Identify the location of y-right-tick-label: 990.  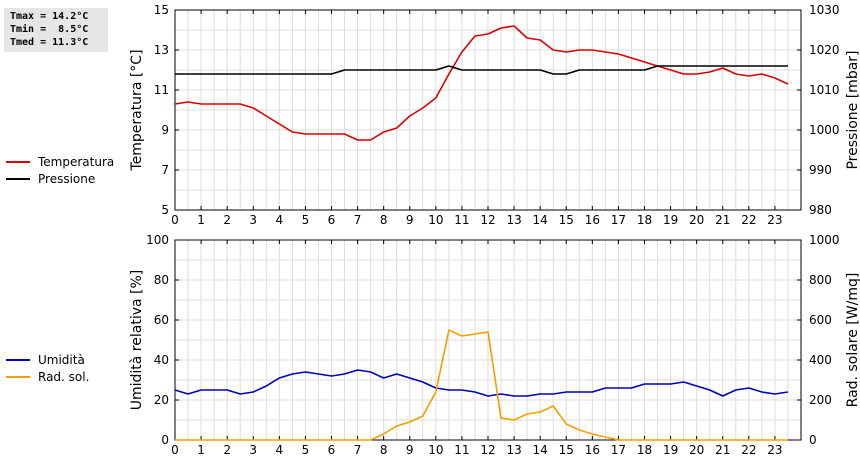
(820, 170).